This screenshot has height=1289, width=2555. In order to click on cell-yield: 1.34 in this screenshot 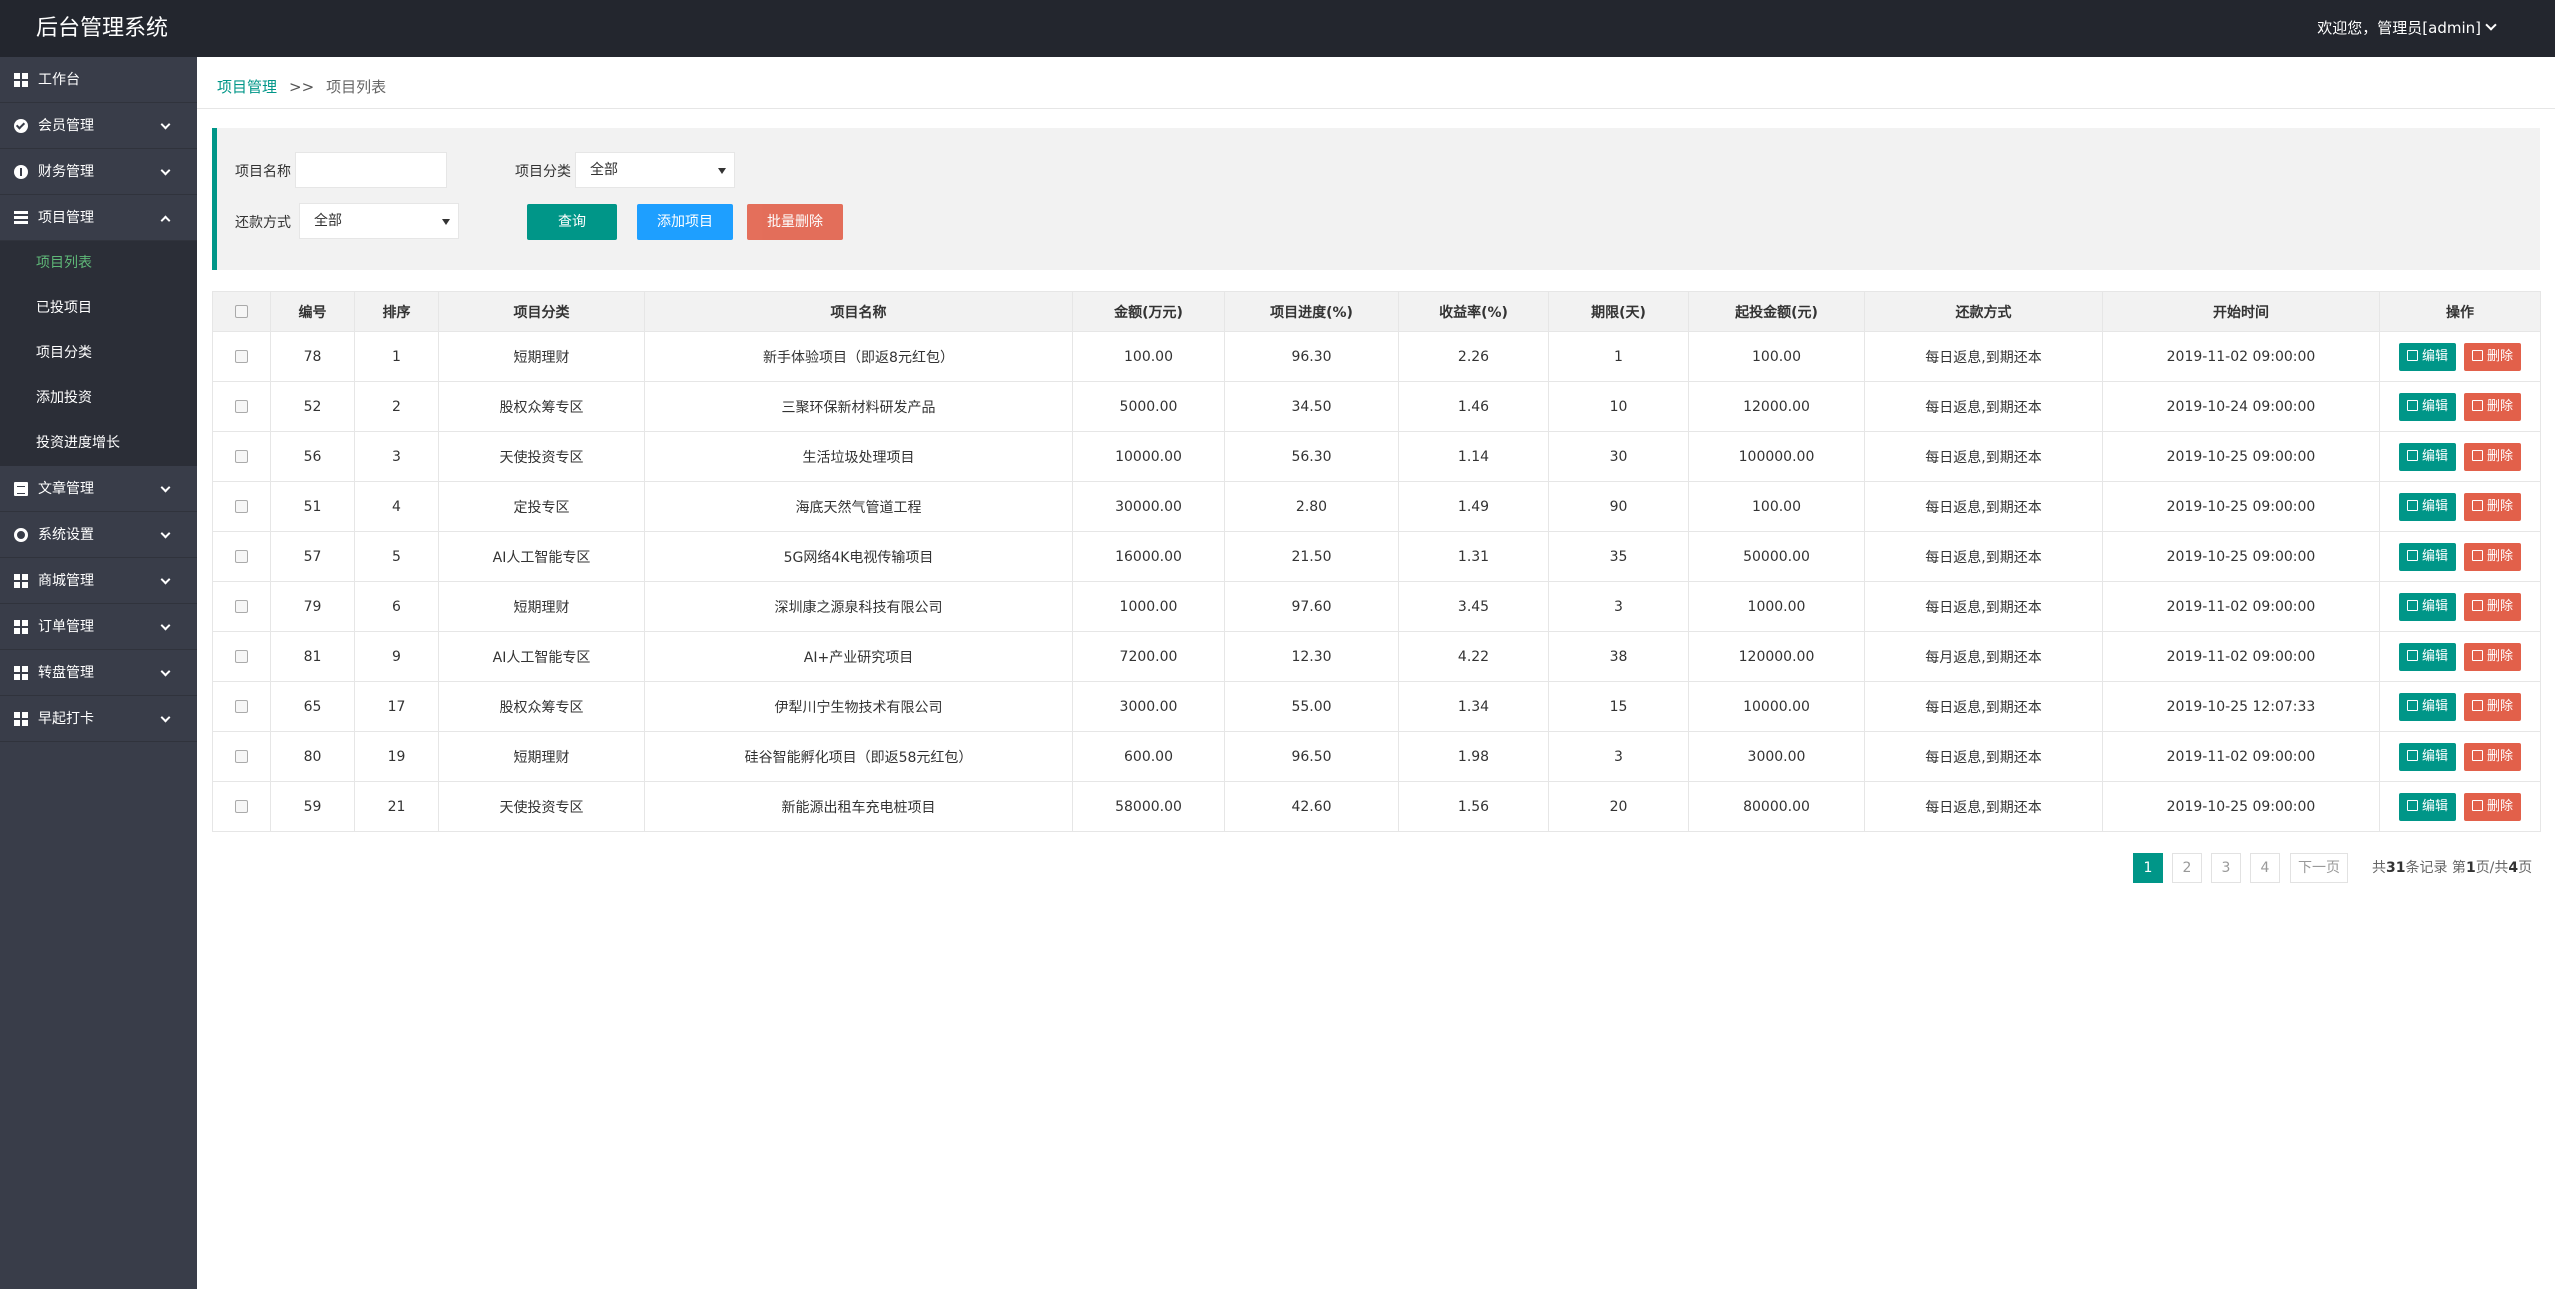, I will do `click(1473, 706)`.